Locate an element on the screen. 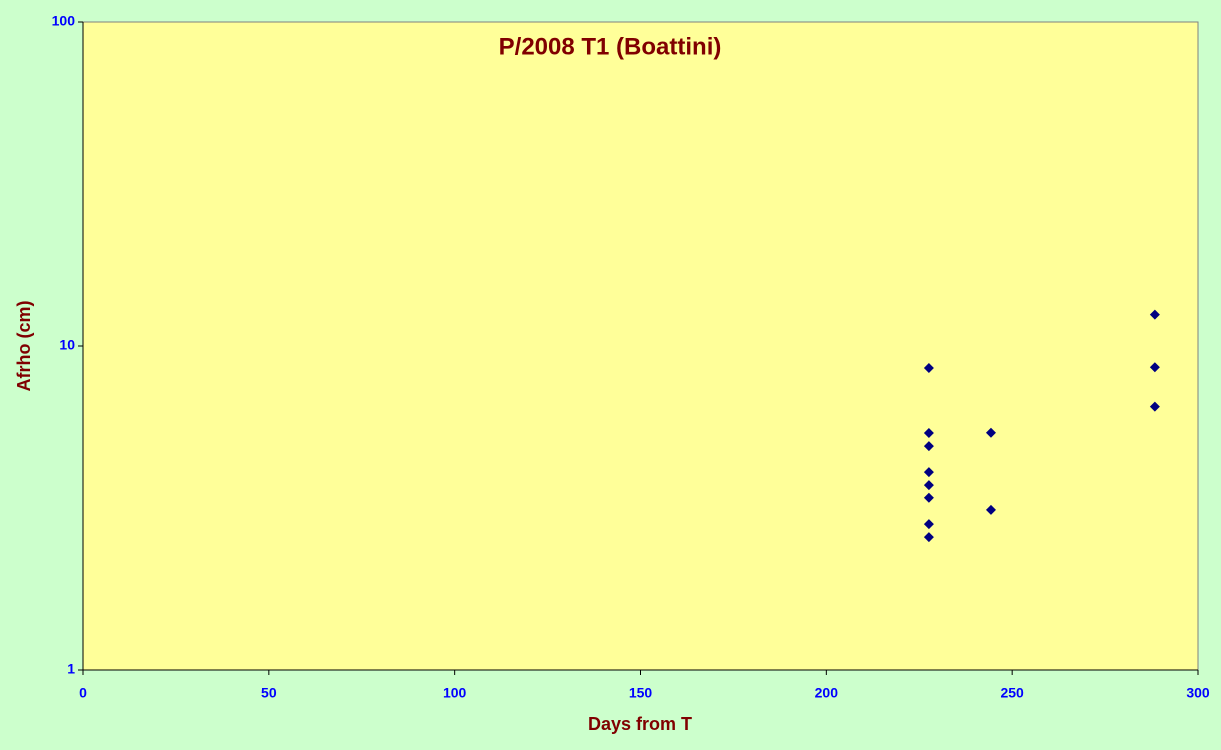 This screenshot has height=750, width=1221. x-tick-label: 50 is located at coordinates (269, 693).